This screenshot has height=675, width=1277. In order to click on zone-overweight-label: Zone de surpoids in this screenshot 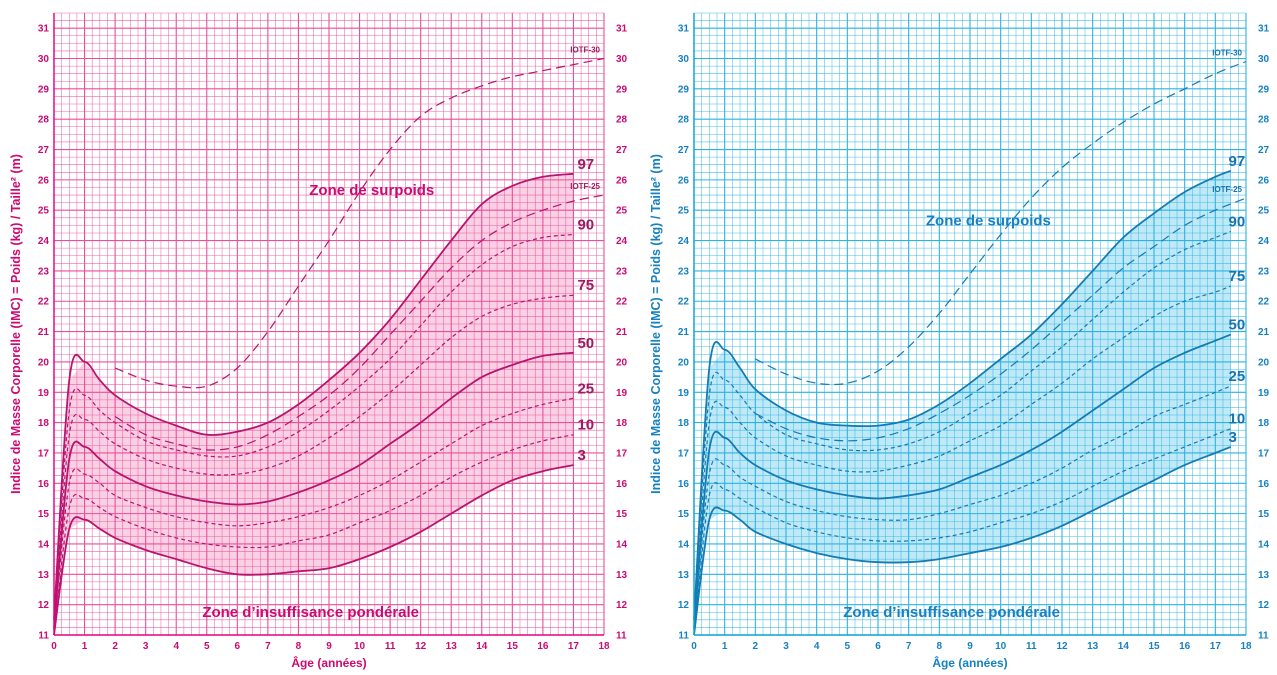, I will do `click(371, 190)`.